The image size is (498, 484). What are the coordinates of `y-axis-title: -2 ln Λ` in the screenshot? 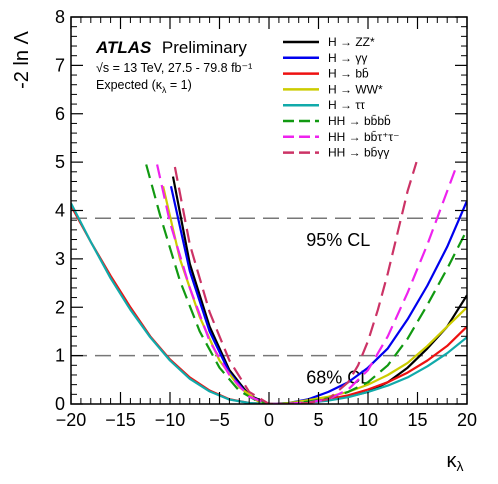 It's located at (22, 59).